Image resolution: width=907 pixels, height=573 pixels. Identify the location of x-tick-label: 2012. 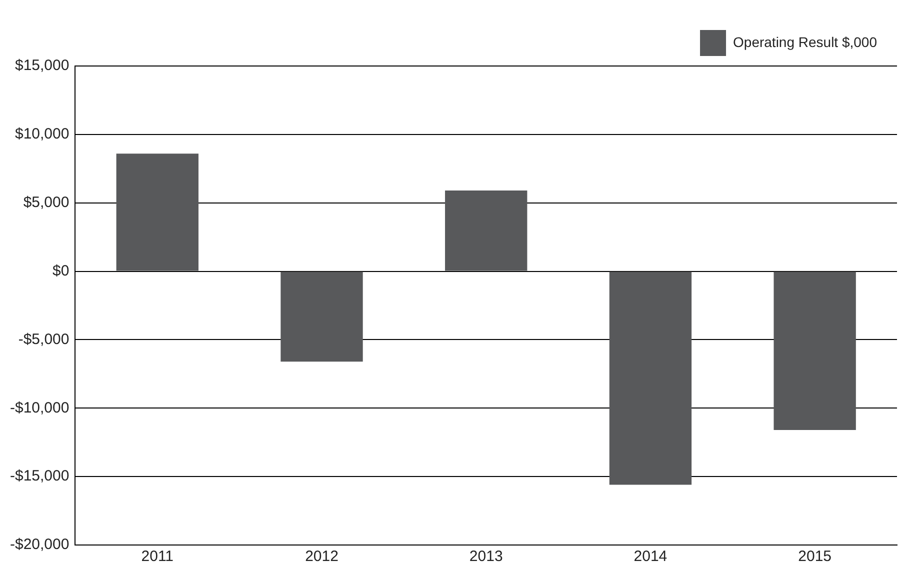
(321, 557).